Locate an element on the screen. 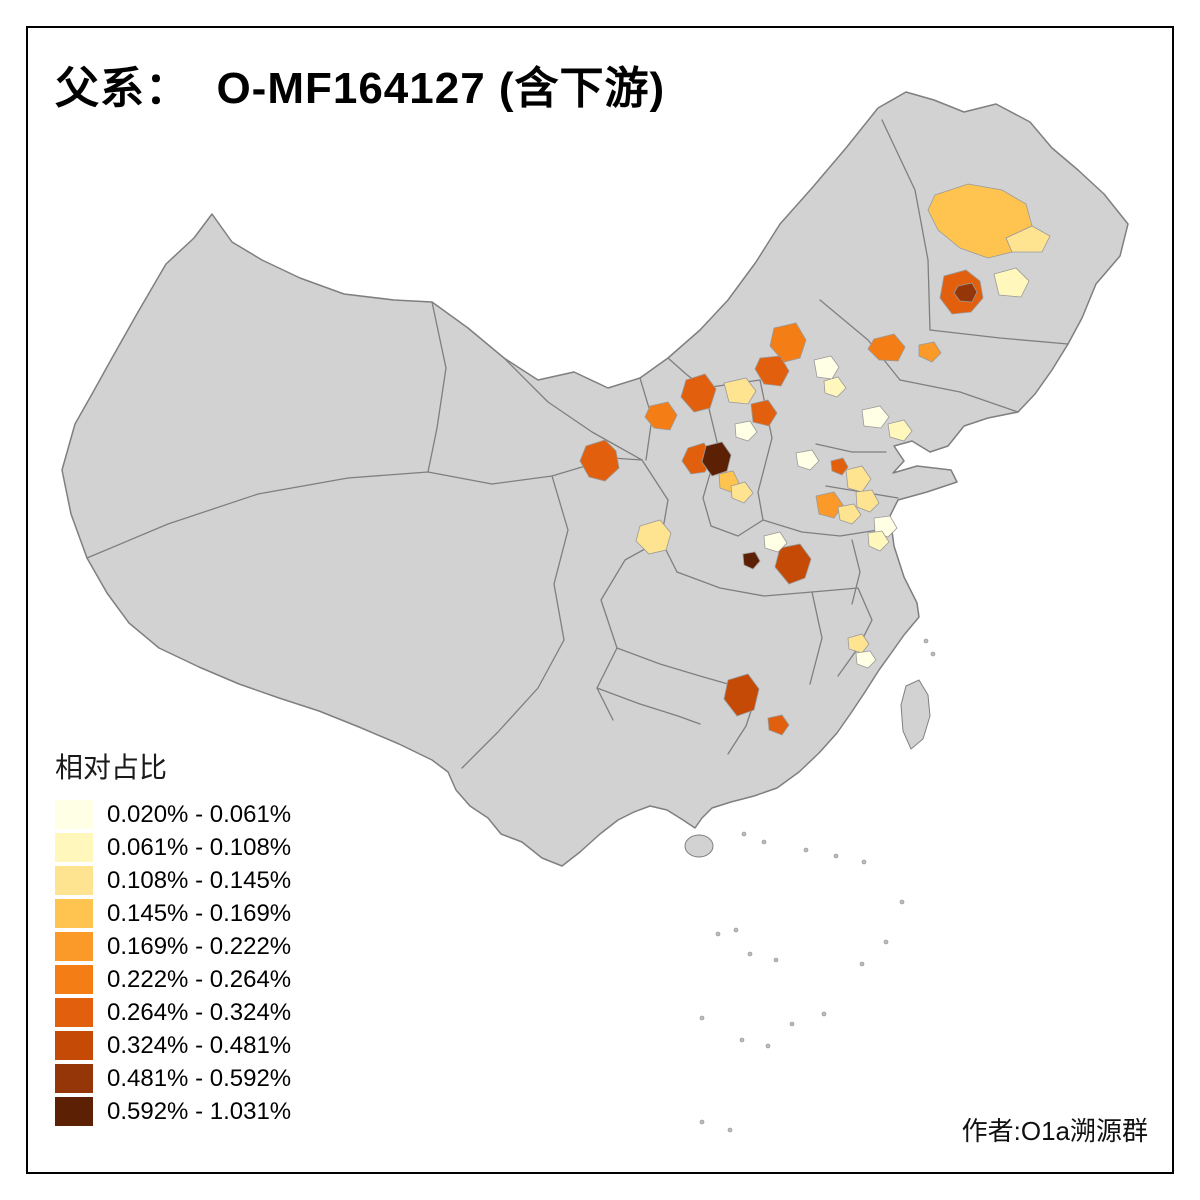 The height and width of the screenshot is (1200, 1200). legend-label: 0.169% - 0.222% is located at coordinates (199, 946).